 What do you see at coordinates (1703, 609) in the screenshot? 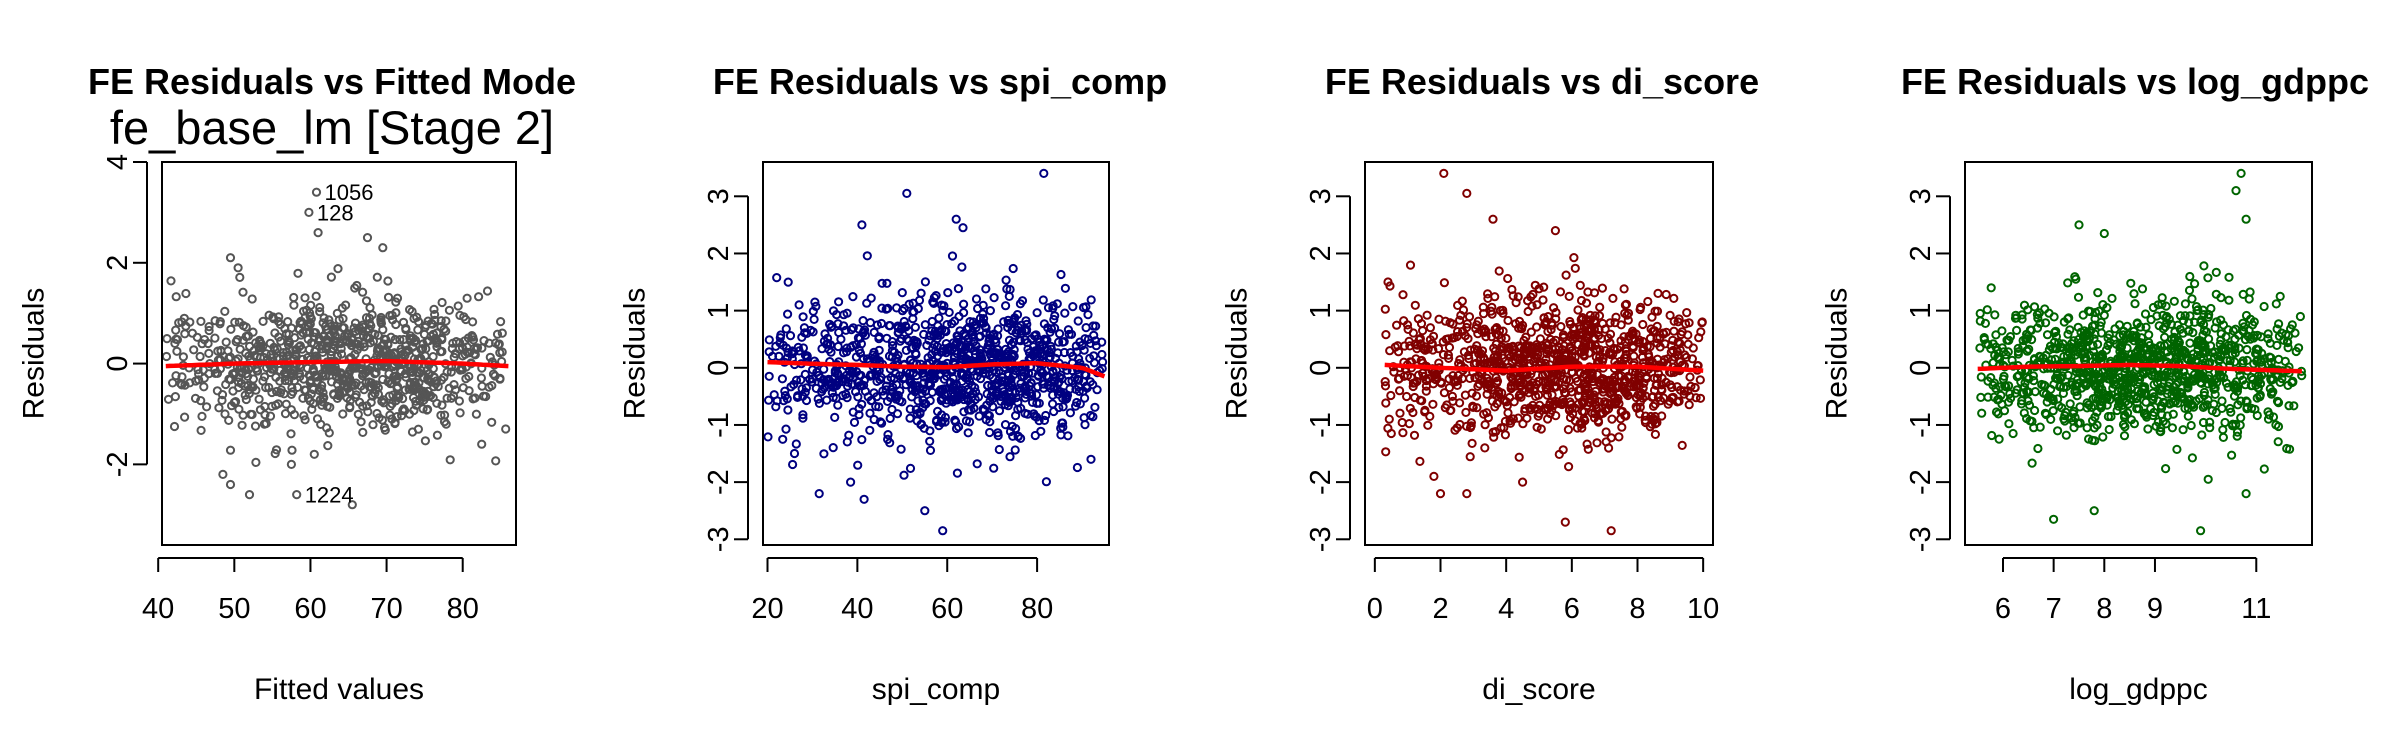
I see `x-tick-label: 10` at bounding box center [1703, 609].